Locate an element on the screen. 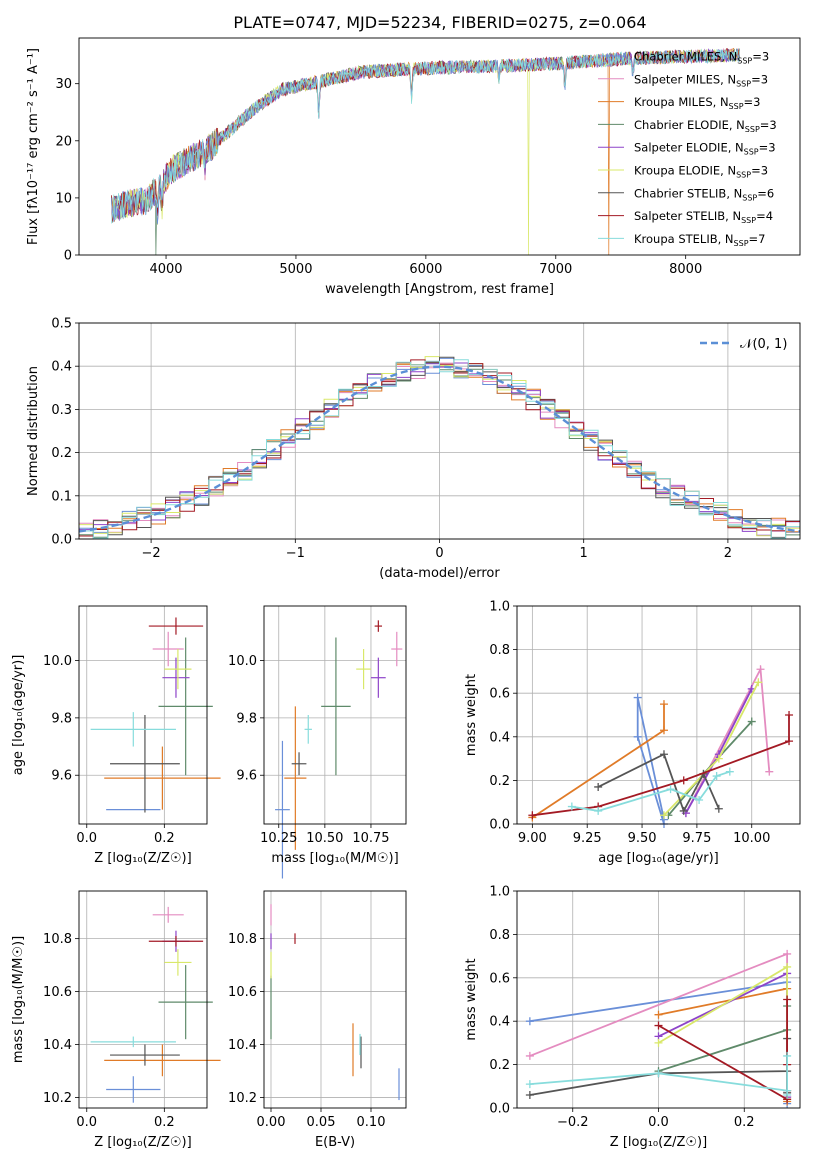  x-tick-label: 10.00 is located at coordinates (751, 838).